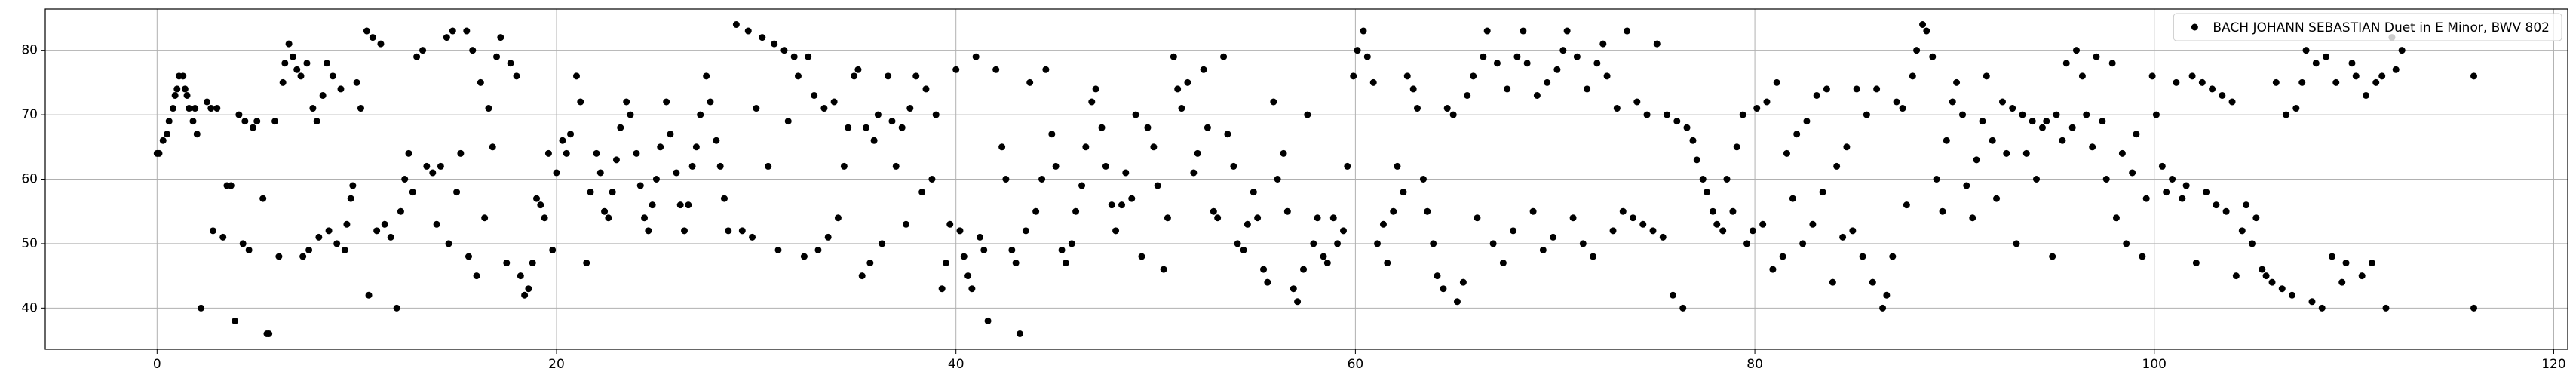 This screenshot has height=381, width=2576. What do you see at coordinates (29, 114) in the screenshot?
I see `y-tick-label: 70` at bounding box center [29, 114].